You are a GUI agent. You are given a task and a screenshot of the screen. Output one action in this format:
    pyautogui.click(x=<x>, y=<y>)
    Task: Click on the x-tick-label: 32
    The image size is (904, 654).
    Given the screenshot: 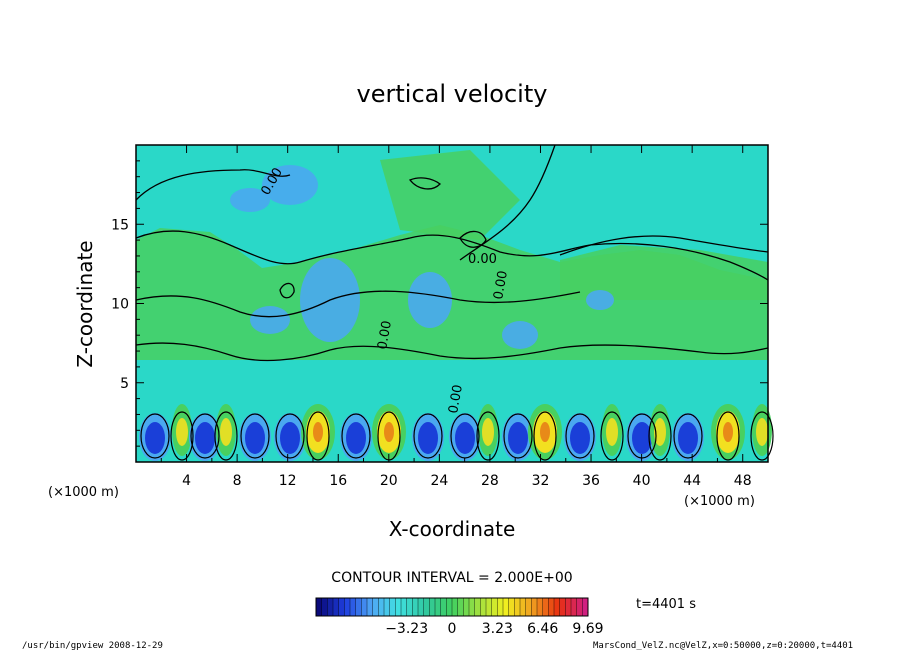 What is the action you would take?
    pyautogui.click(x=541, y=481)
    